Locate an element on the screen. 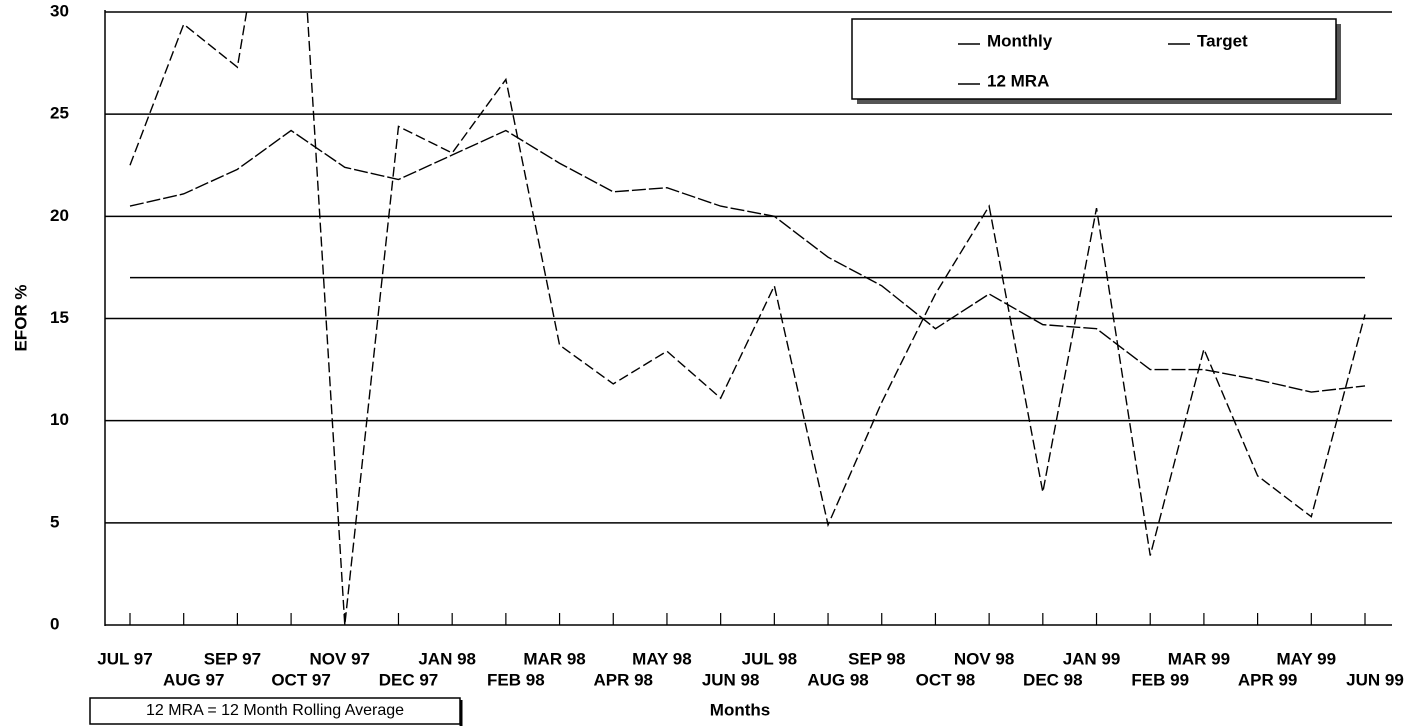 This screenshot has height=728, width=1409. x-tick-label: OCT 97 is located at coordinates (301, 679).